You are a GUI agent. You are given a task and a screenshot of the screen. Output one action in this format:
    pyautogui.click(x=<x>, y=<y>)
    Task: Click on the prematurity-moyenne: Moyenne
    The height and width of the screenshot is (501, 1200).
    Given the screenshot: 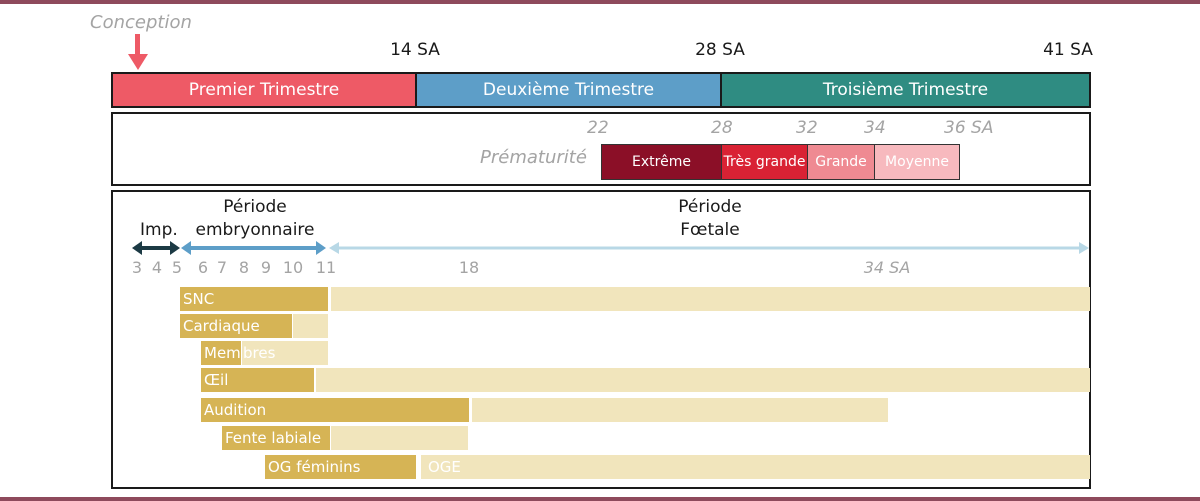 What is the action you would take?
    pyautogui.click(x=917, y=162)
    